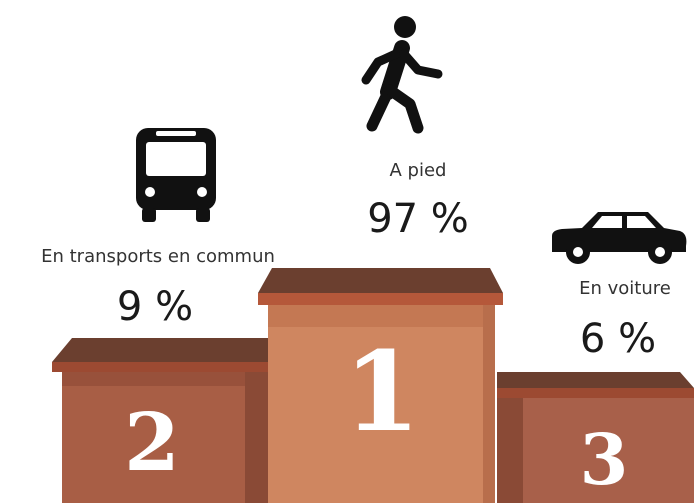 The image size is (694, 503). I want to click on bus-icon, so click(176, 175).